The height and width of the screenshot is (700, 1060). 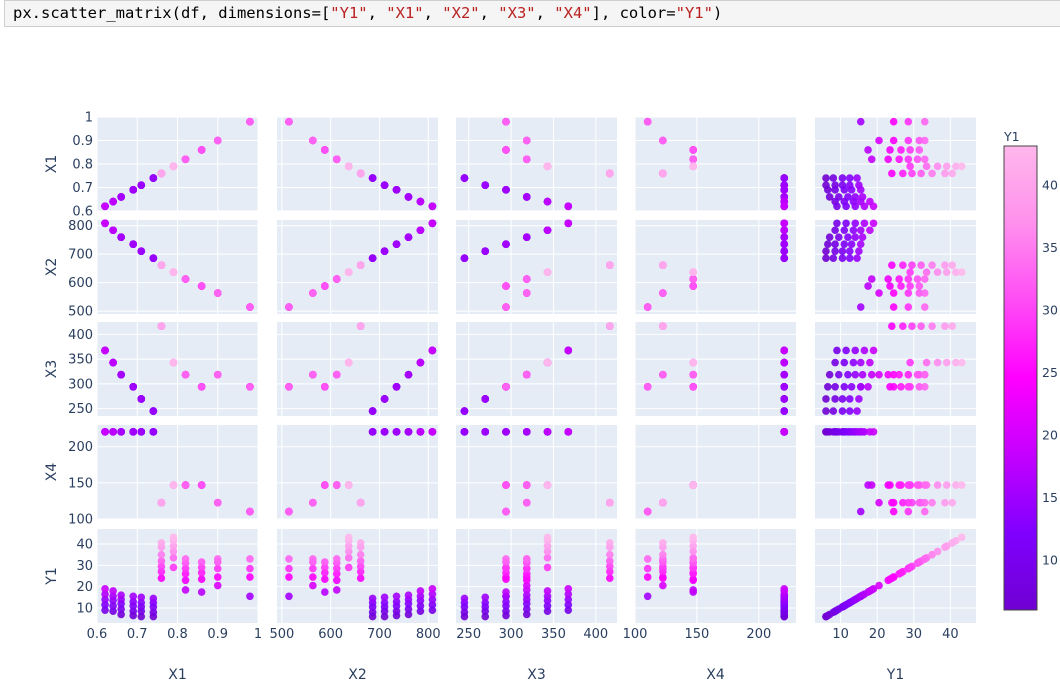 I want to click on subplot-X1-vs-Y1, so click(x=895, y=164).